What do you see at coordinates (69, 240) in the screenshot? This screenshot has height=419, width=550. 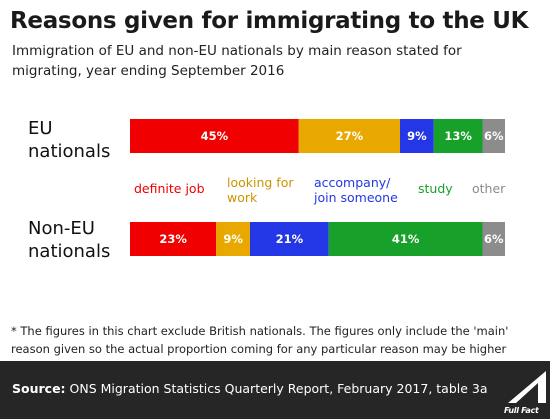 I see `category-label-non-eu: Non-EU nationals` at bounding box center [69, 240].